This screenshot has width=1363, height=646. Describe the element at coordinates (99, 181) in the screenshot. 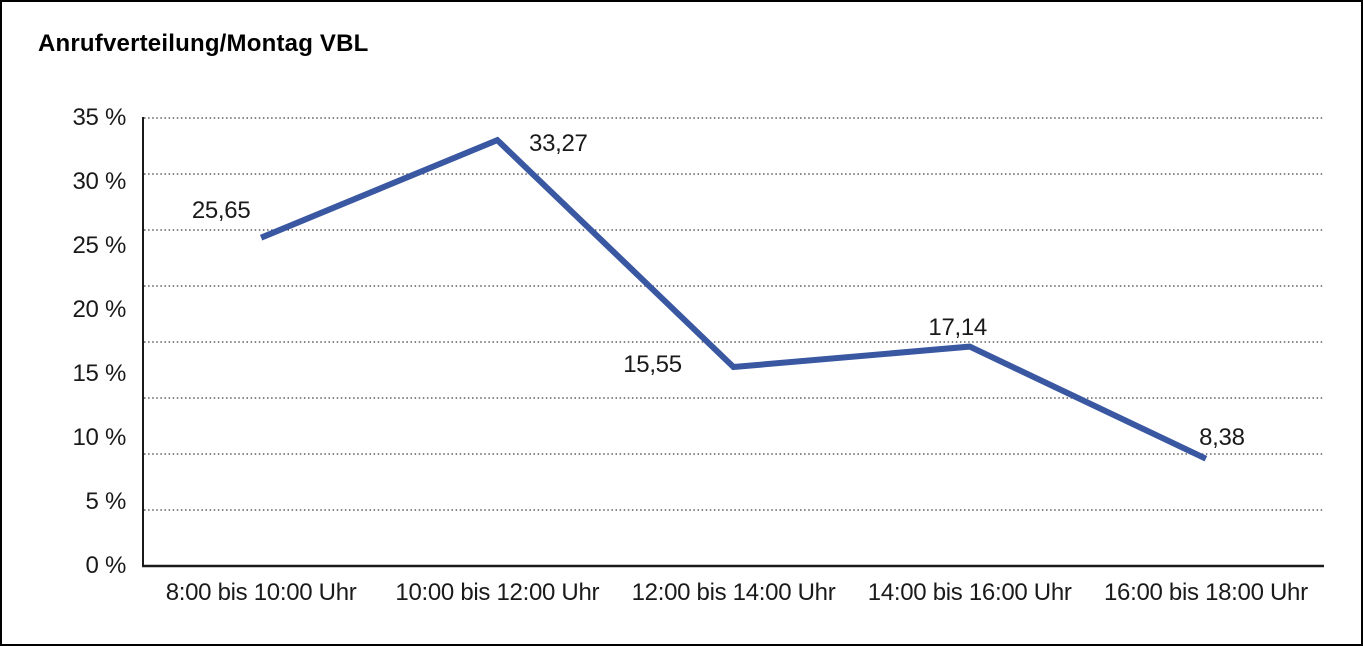

I see `y-axis-tick-label: 30 %` at that location.